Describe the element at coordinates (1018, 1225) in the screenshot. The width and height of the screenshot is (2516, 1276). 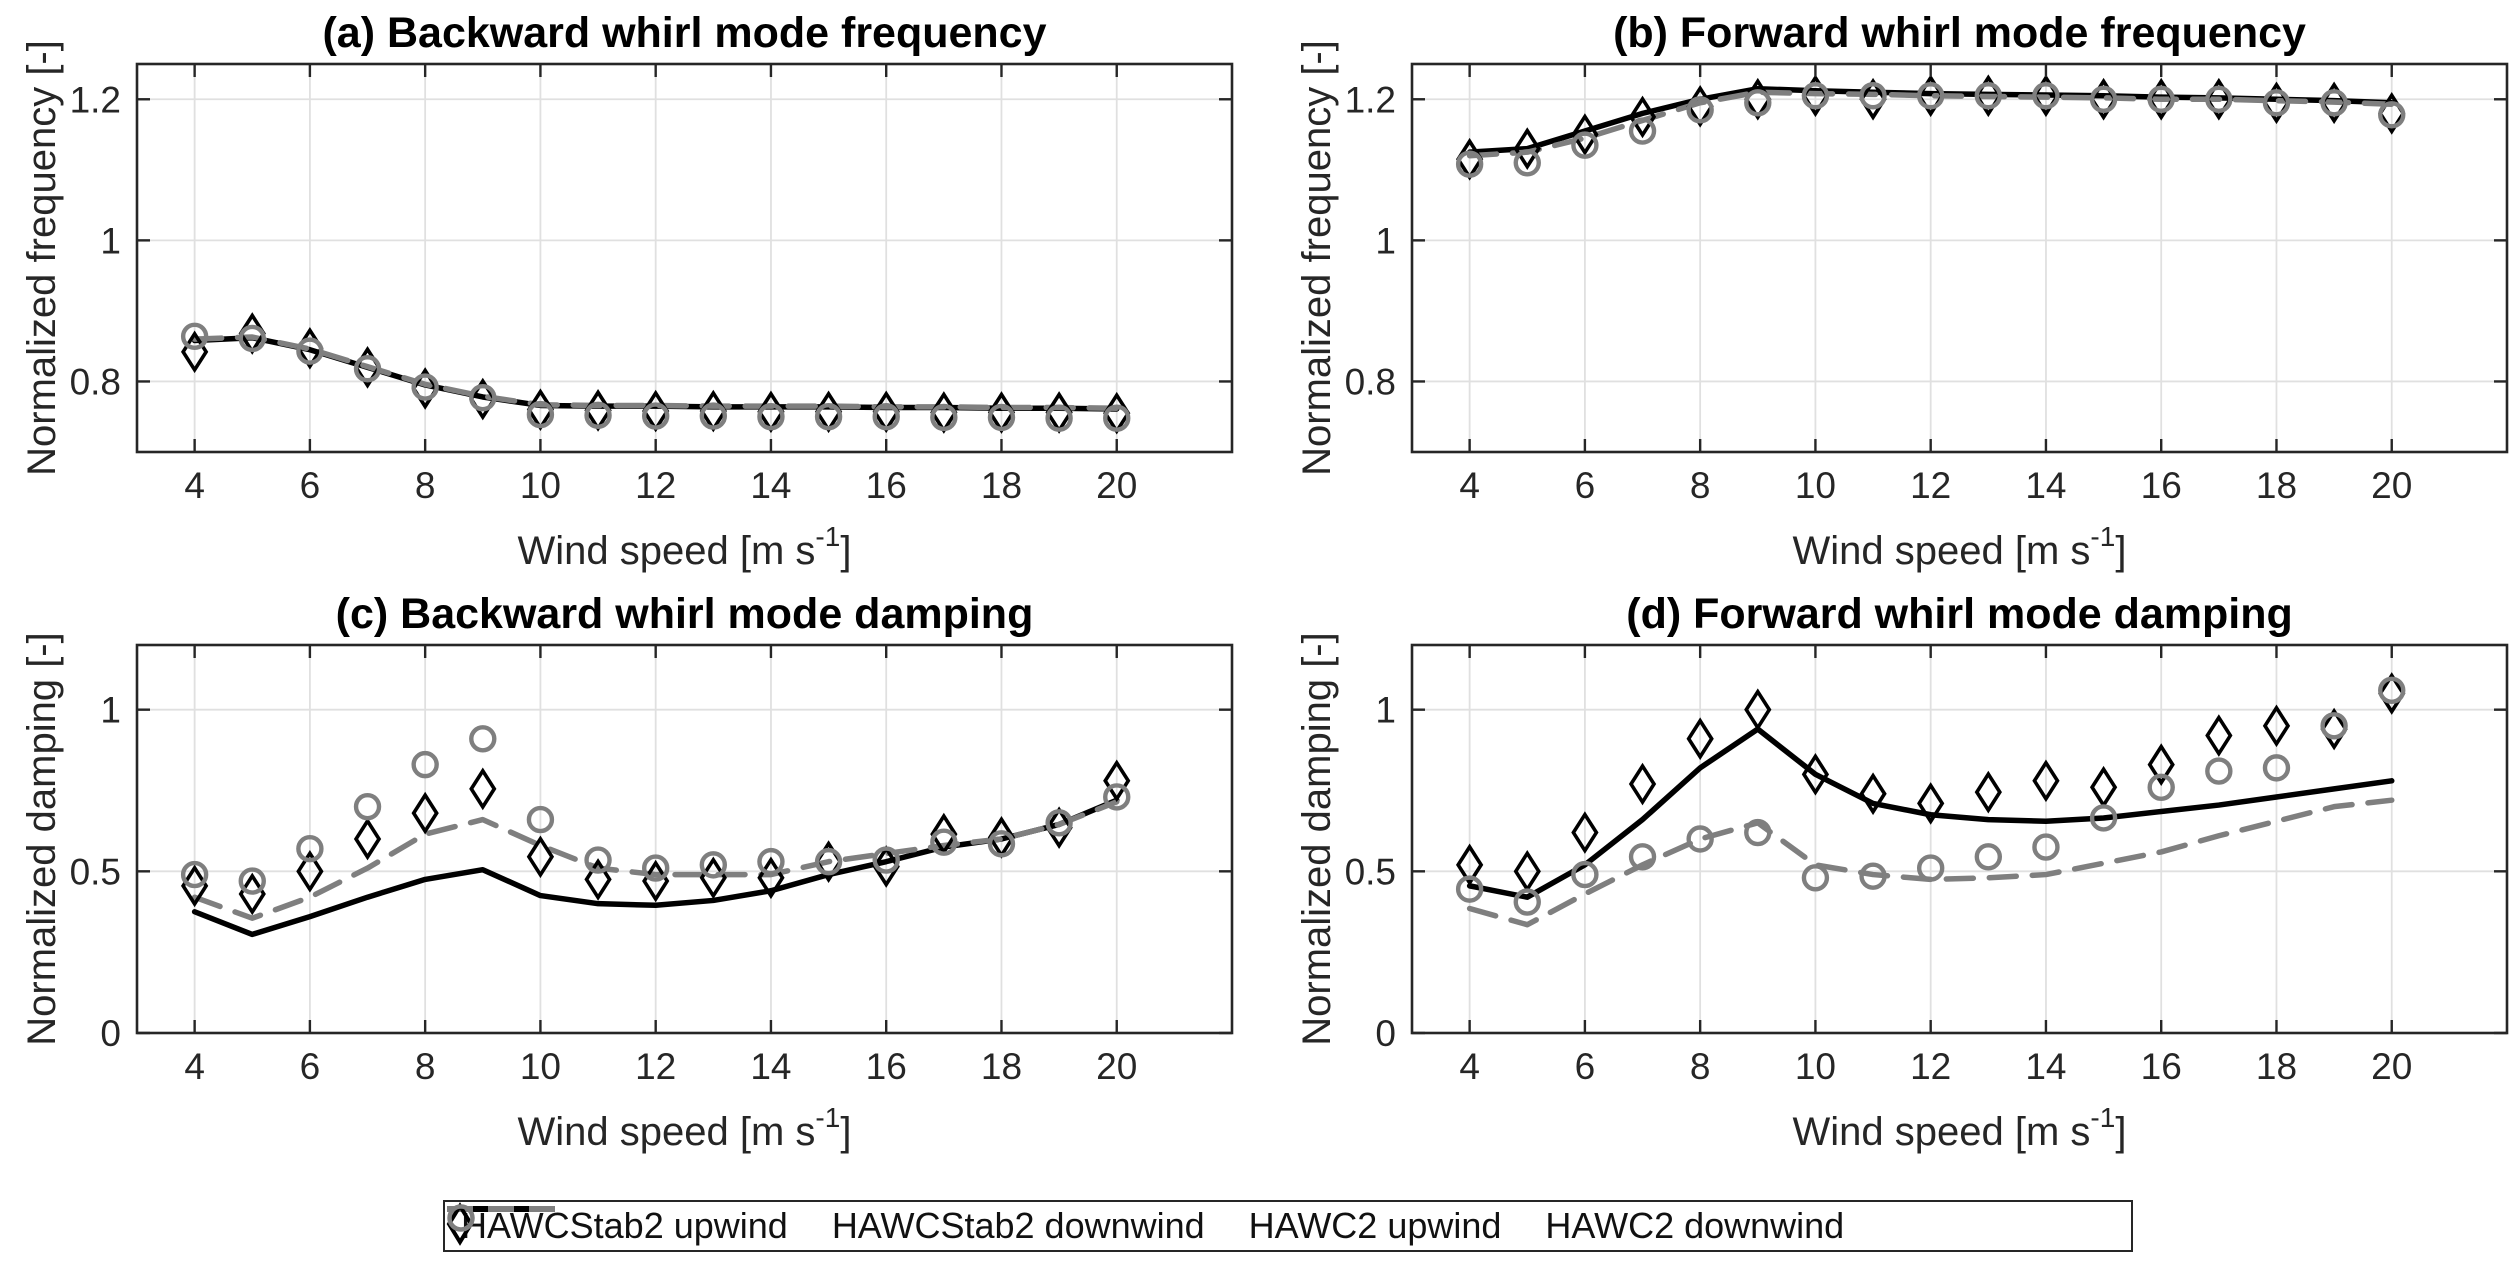
I see `legend-label: HAWCStab2 downwind` at that location.